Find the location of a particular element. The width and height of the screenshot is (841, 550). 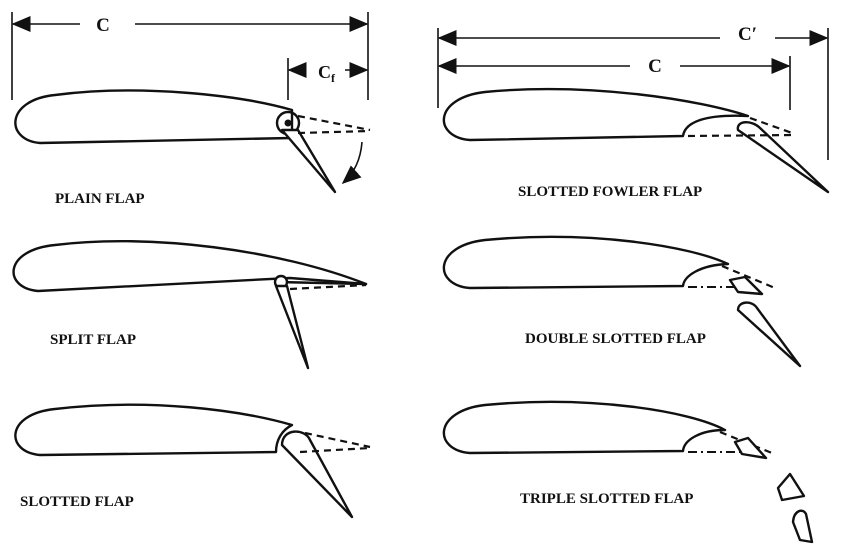

fowler-airfoil-body is located at coordinates (596, 114).